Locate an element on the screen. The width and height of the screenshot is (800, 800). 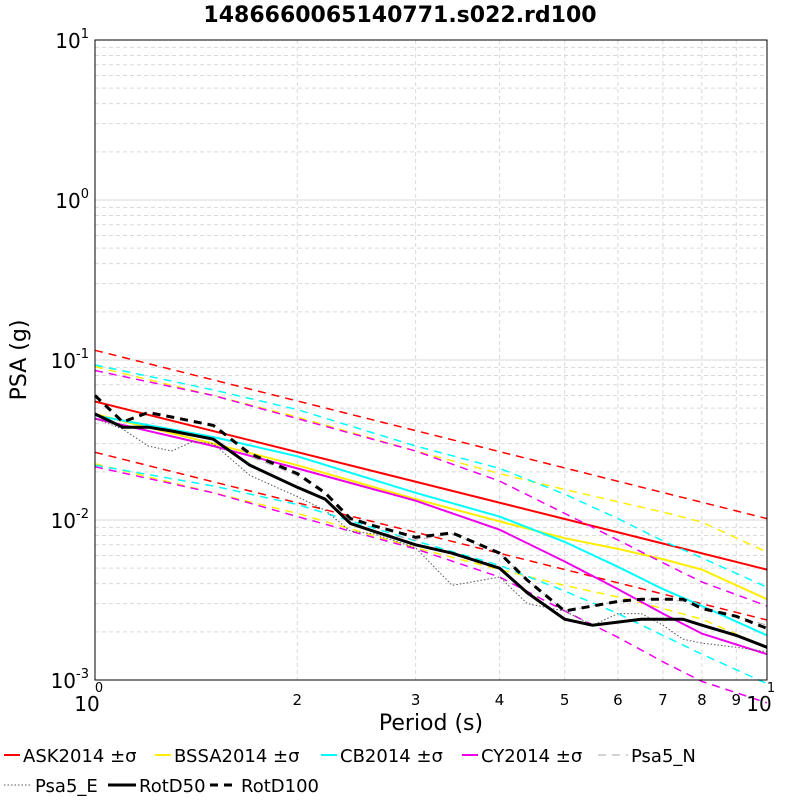
legend-label: ASK2014 ±σ is located at coordinates (80, 756).